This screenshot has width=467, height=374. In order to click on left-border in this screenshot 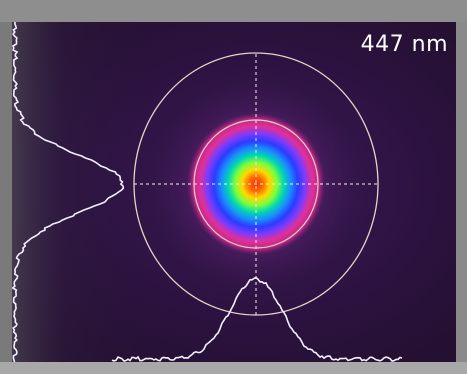, I will do `click(6, 192)`.